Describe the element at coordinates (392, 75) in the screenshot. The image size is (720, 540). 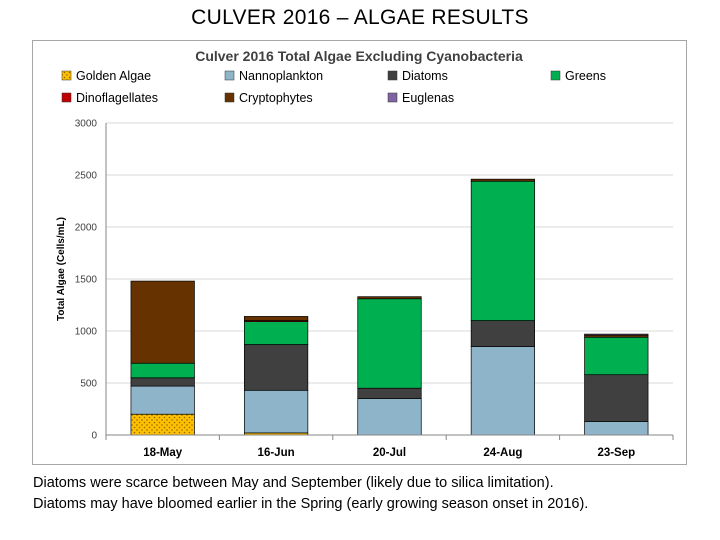
I see `legend-swatch-diatoms` at that location.